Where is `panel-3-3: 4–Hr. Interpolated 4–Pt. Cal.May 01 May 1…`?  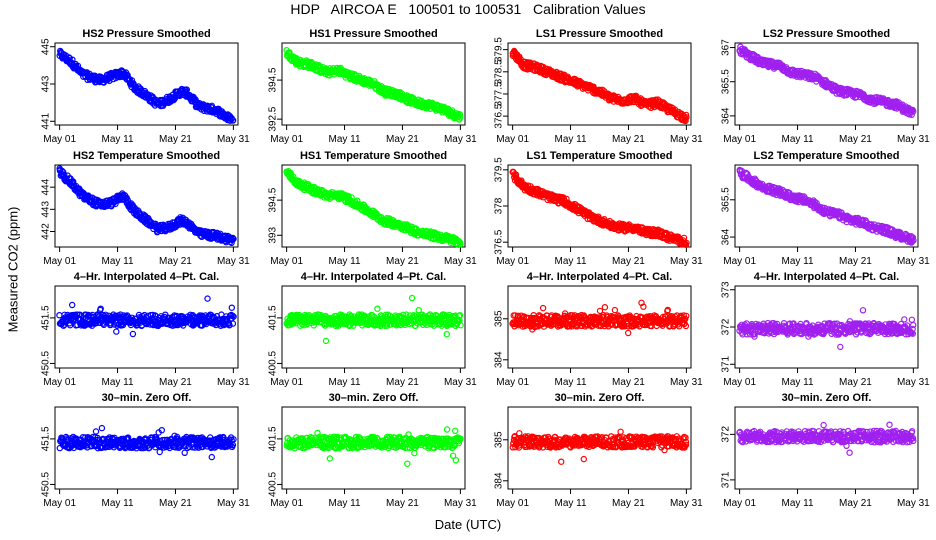
panel-3-3: 4–Hr. Interpolated 4–Pt. Cal.May 01 May 1… is located at coordinates (599, 329).